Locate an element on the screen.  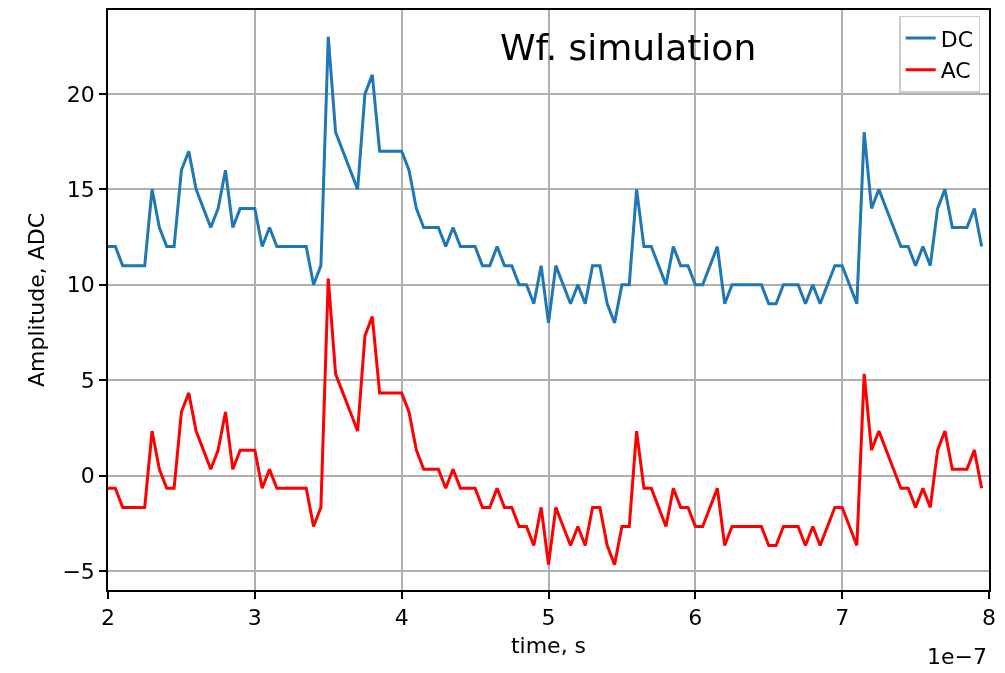
y-tick-label: 0 is located at coordinates (87, 476).